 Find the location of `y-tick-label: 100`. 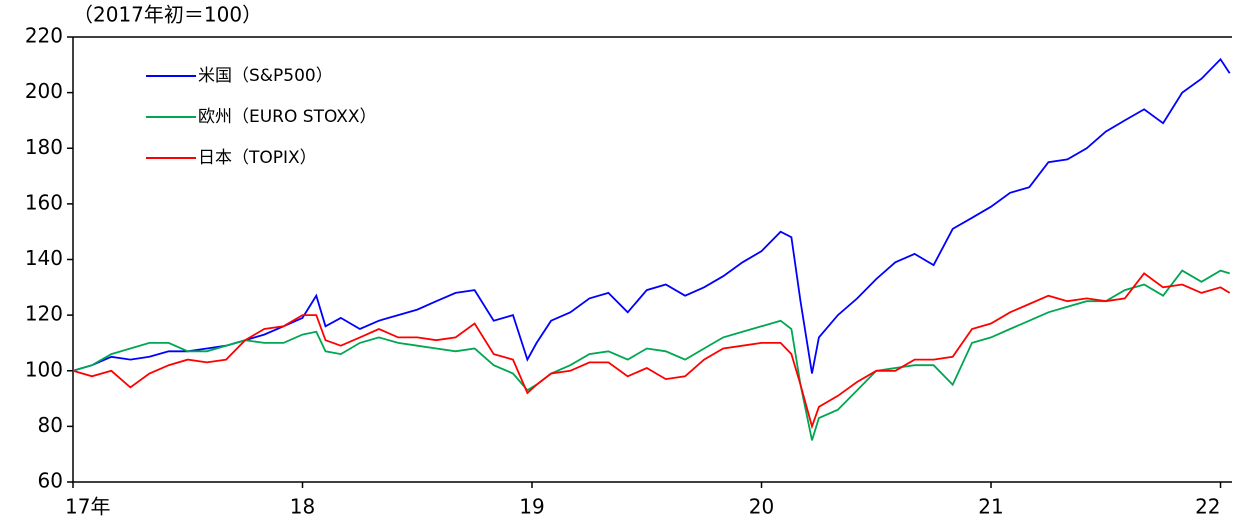

y-tick-label: 100 is located at coordinates (44, 369).